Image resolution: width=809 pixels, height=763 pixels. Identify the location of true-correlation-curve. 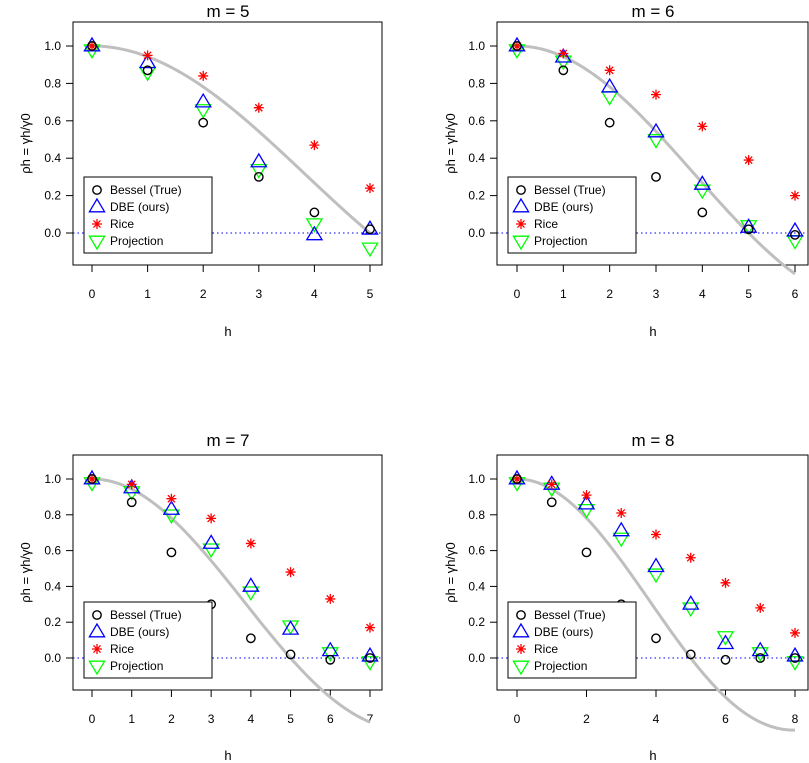
(655, 604).